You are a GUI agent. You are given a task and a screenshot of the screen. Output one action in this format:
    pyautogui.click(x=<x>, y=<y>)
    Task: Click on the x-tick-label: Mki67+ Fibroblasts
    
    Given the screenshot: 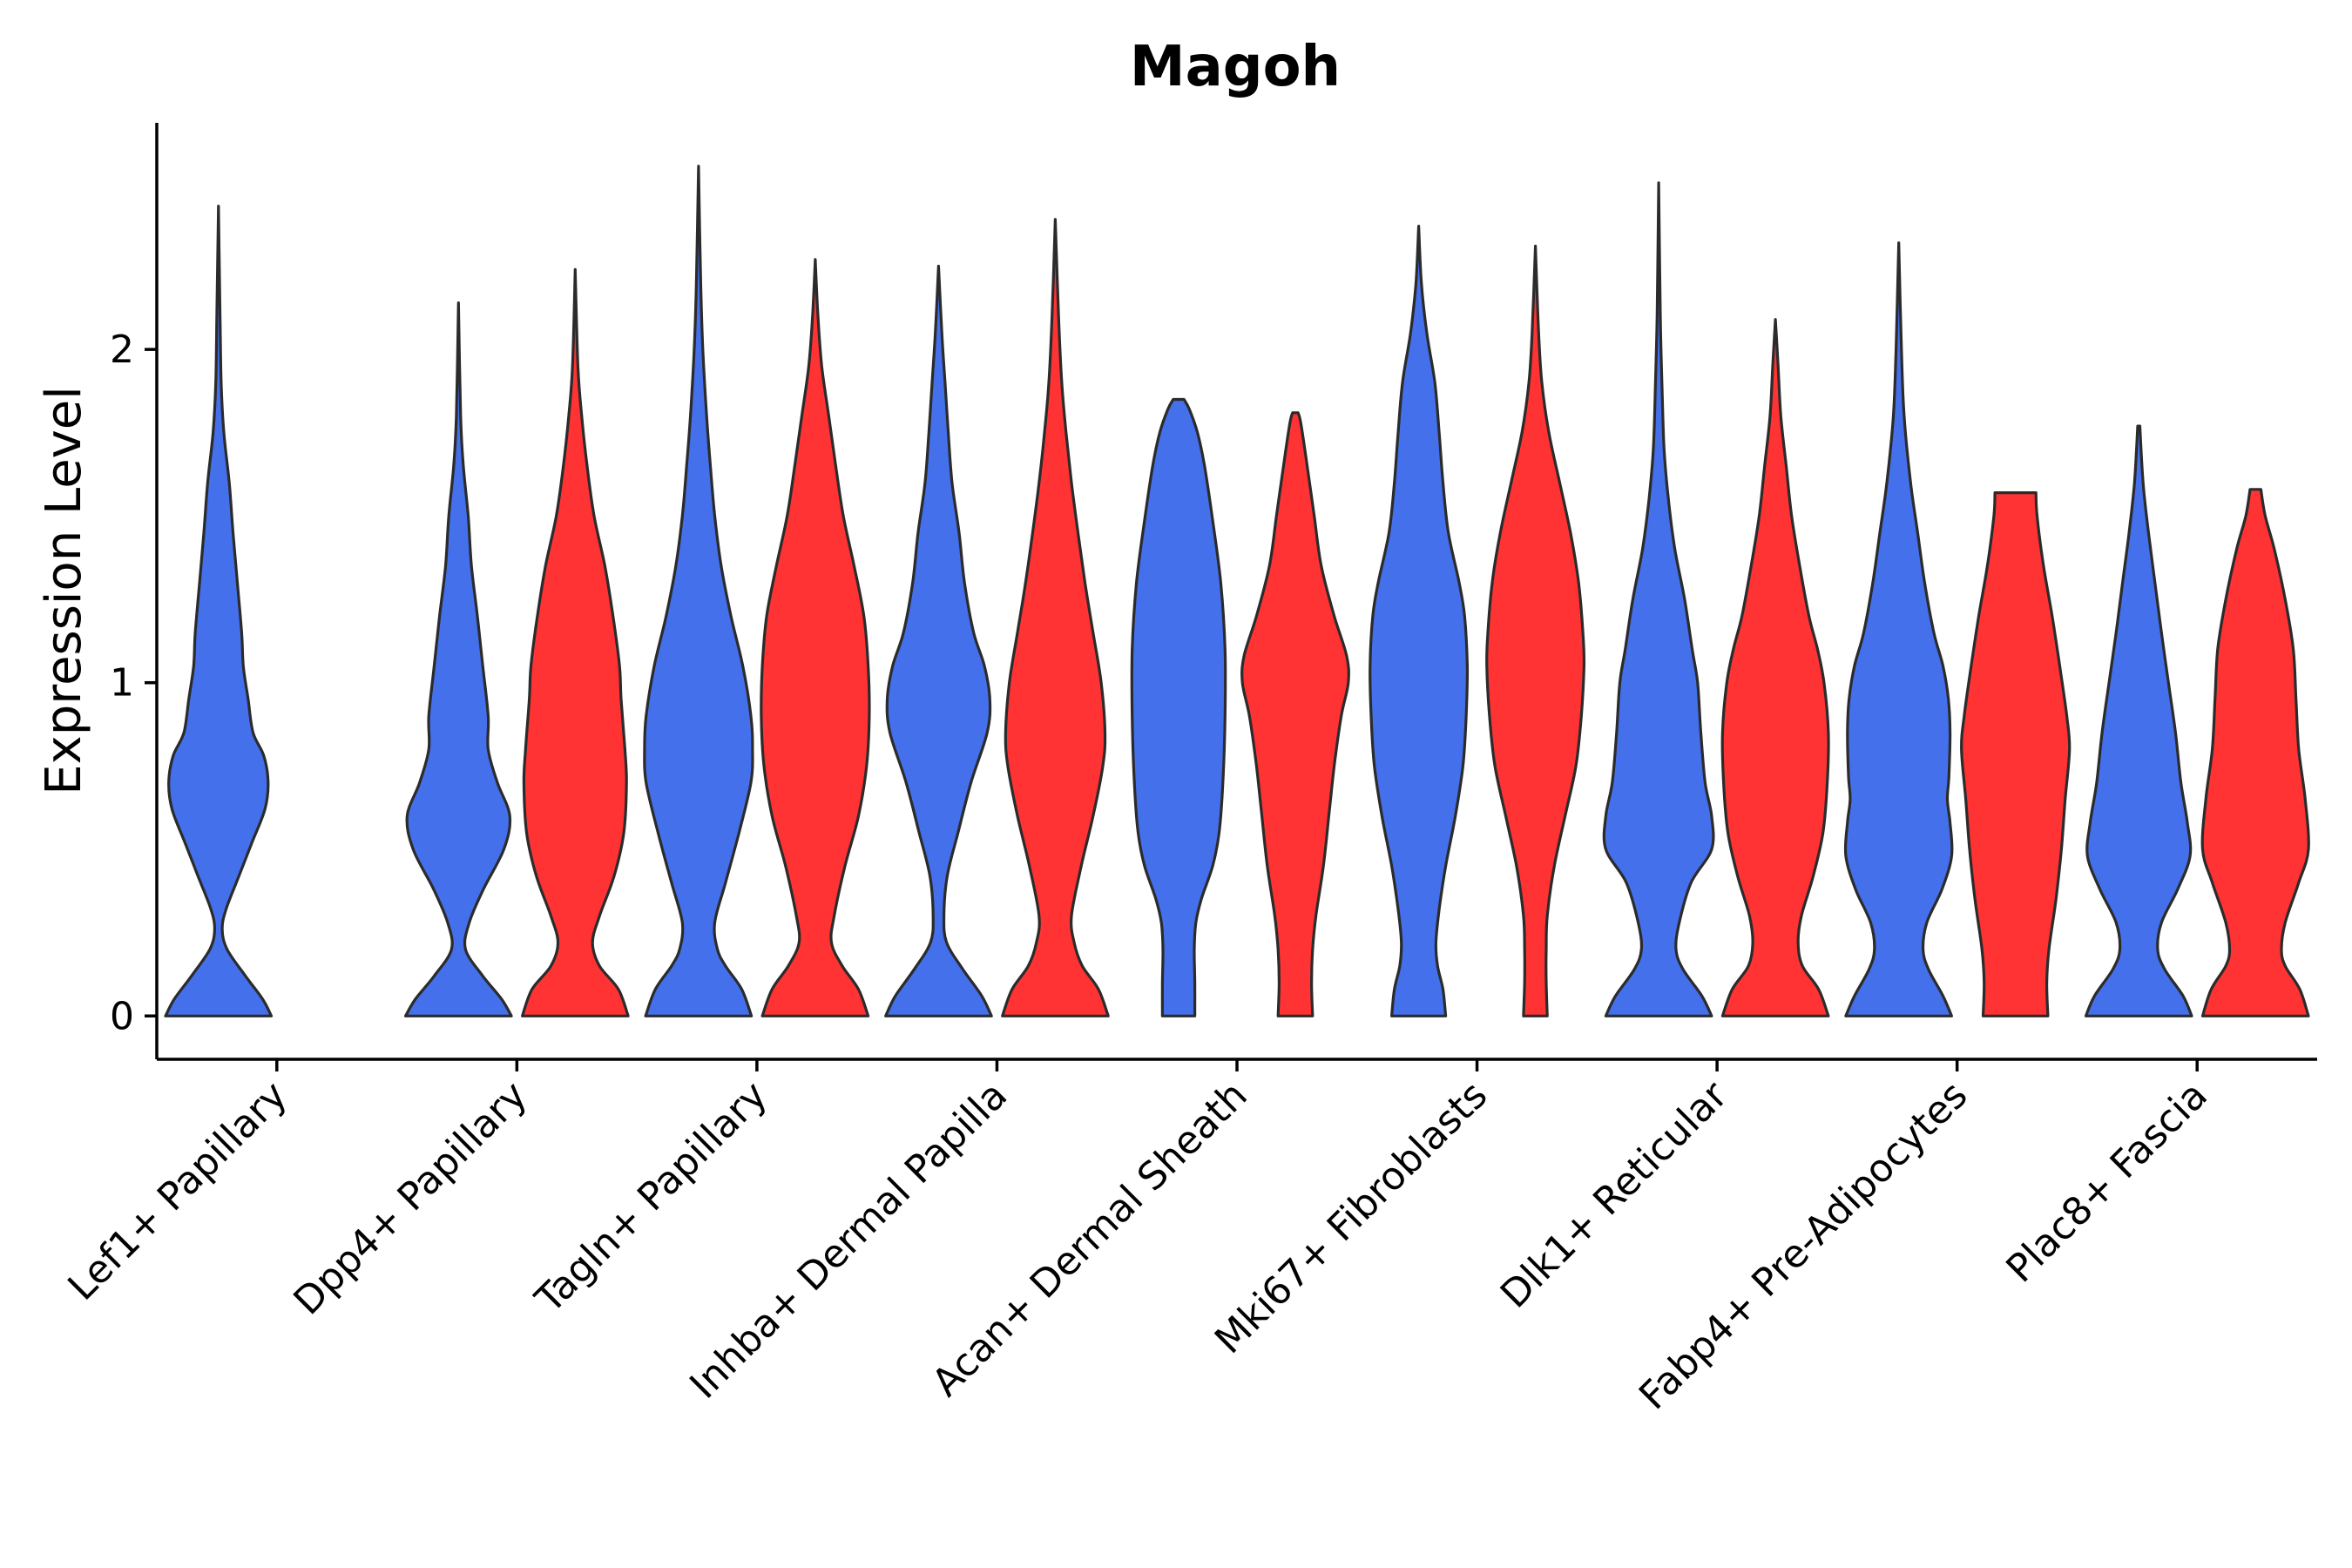 What is the action you would take?
    pyautogui.click(x=1351, y=1217)
    